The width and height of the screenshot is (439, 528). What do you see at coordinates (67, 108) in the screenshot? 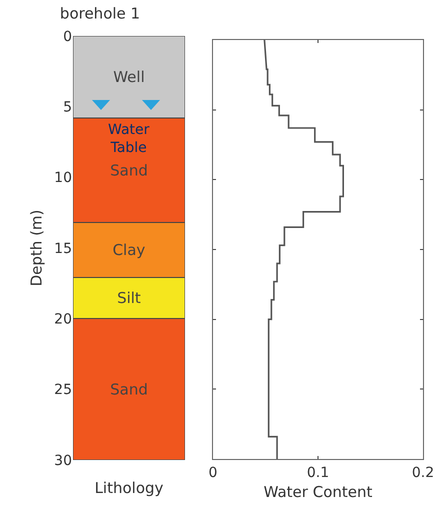
I see `y-tick-label: 5` at bounding box center [67, 108].